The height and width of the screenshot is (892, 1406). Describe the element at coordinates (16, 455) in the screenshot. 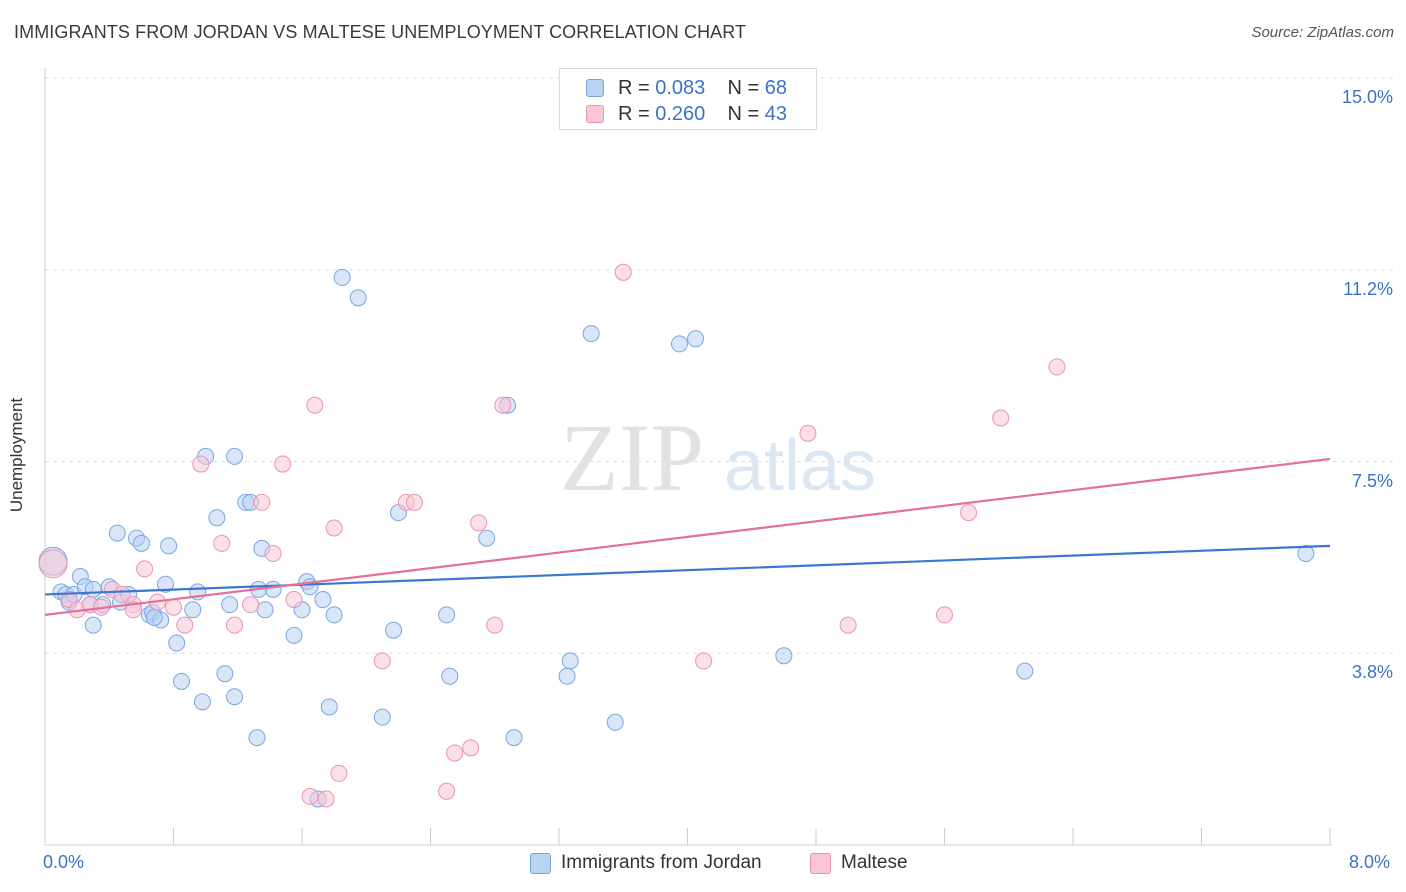

I see `y-axis-label: Unemployment` at that location.